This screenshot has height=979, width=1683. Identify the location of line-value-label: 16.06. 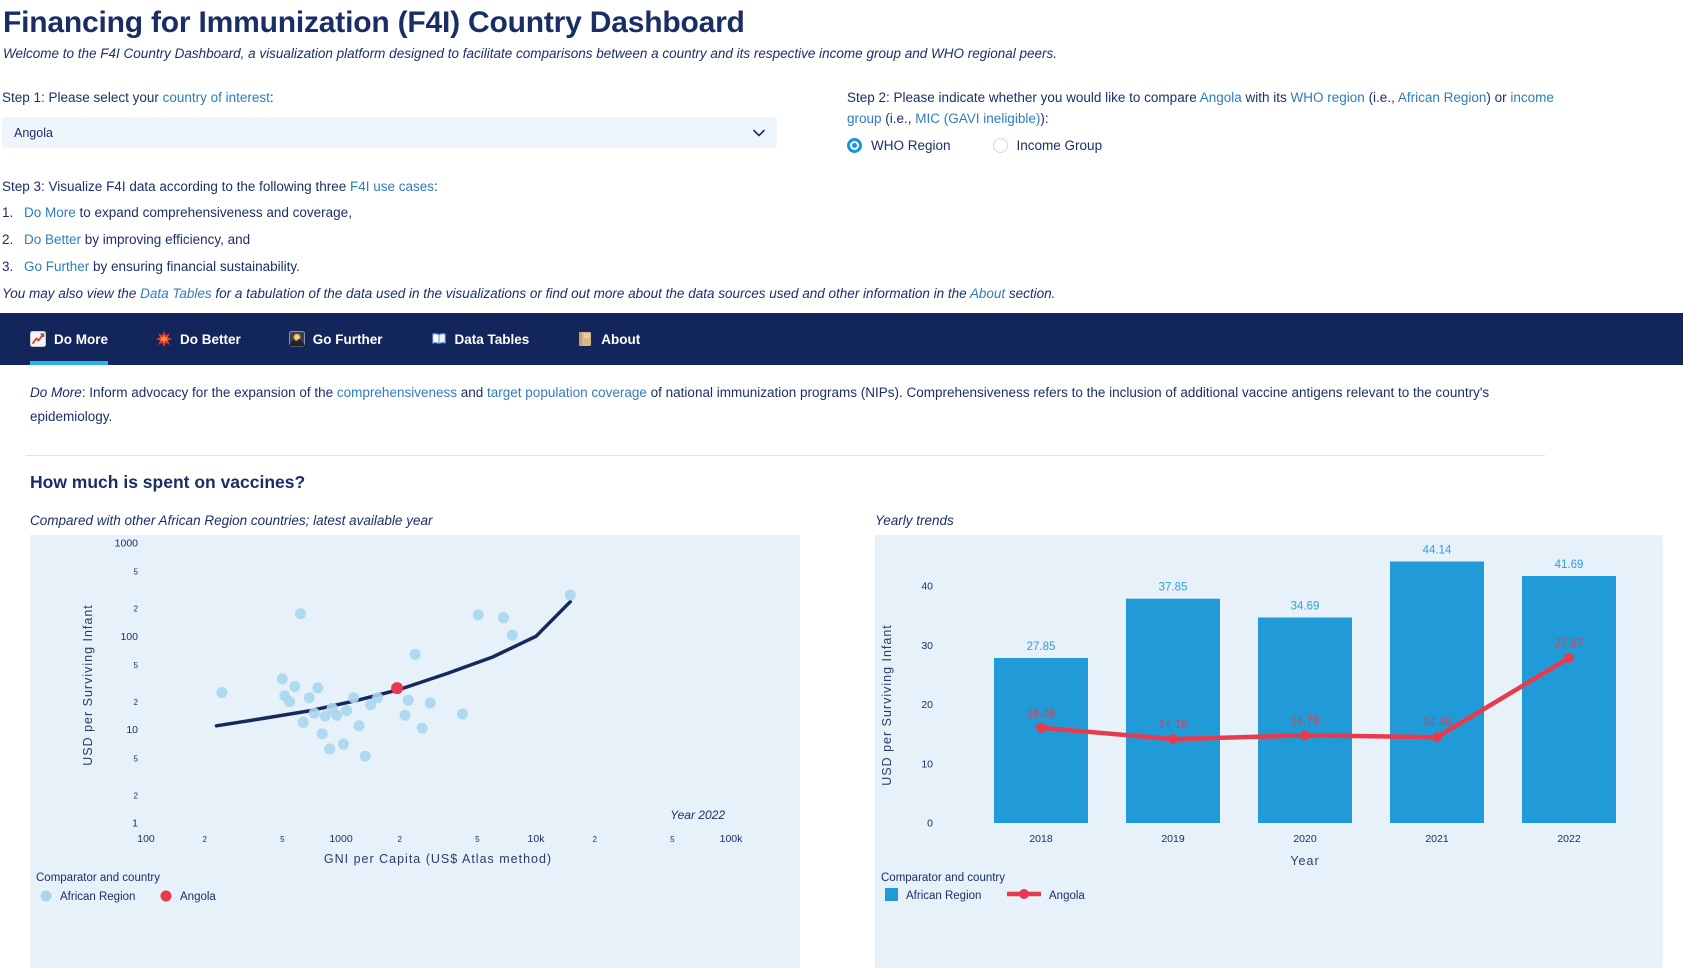
(1041, 714).